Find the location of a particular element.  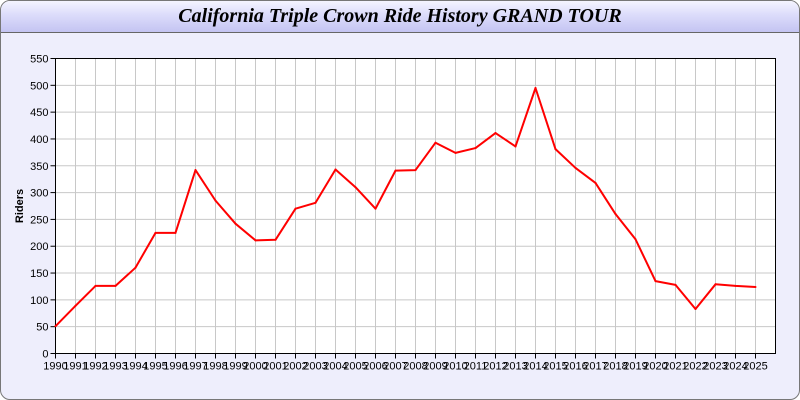

x-tick-label: 1997 is located at coordinates (195, 367).